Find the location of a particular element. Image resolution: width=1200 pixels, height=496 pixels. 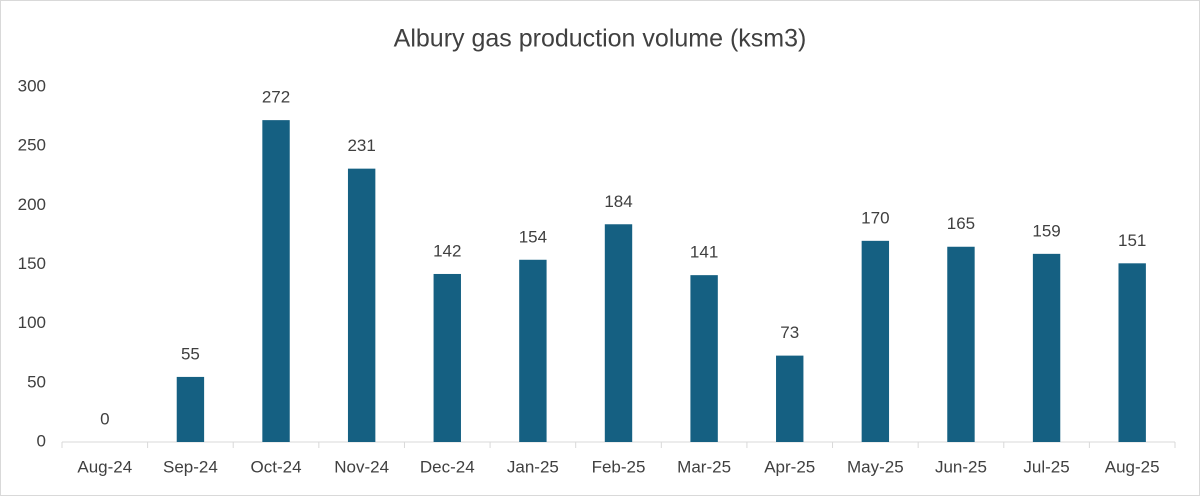

data-label: 231 is located at coordinates (361, 145).